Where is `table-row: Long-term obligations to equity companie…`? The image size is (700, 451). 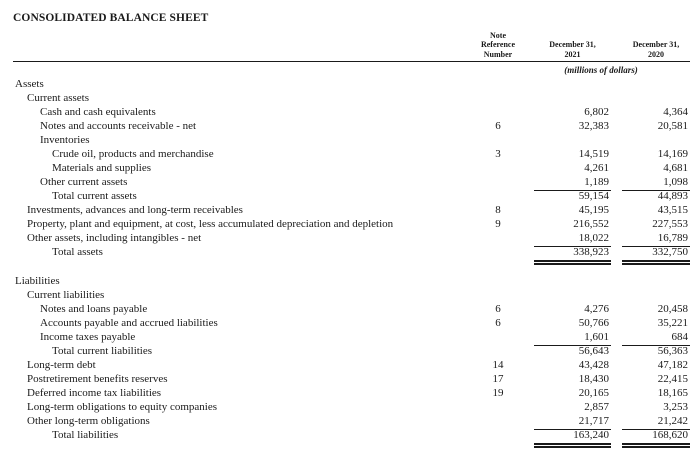
table-row: Long-term obligations to equity companie… is located at coordinates (351, 408).